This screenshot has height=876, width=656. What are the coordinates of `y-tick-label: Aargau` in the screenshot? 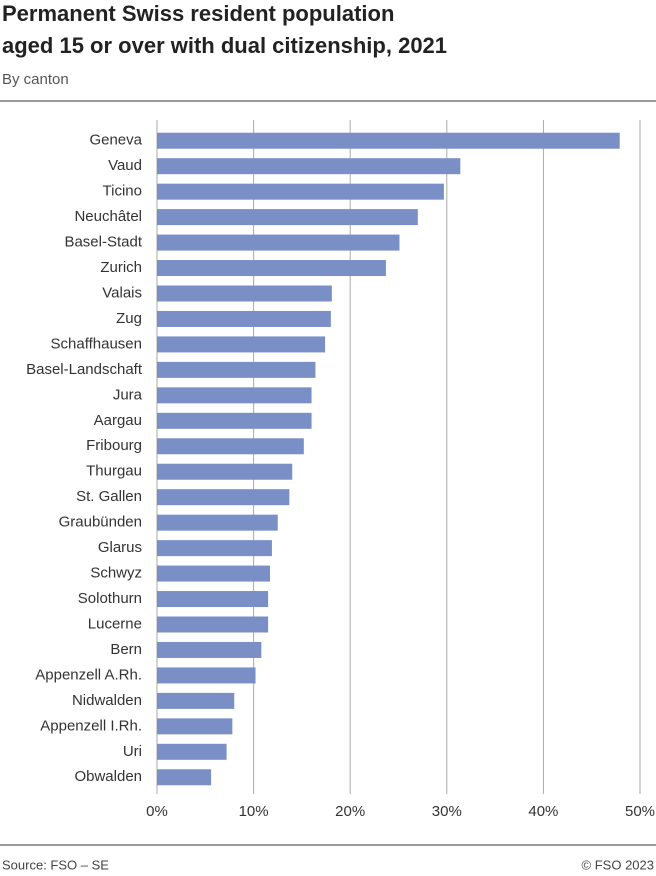 It's located at (118, 420).